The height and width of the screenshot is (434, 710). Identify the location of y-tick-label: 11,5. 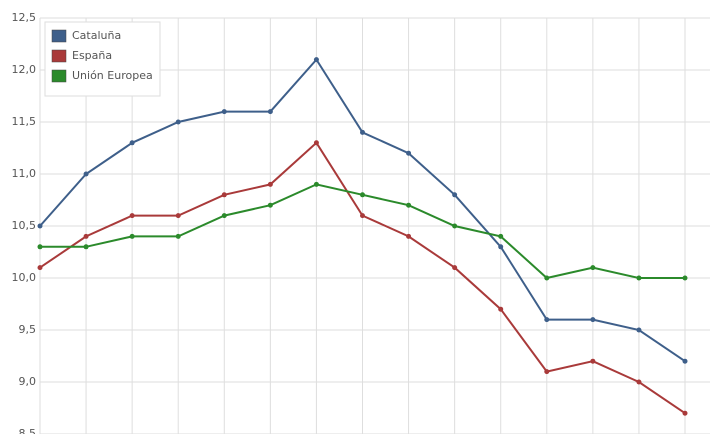
(24, 121).